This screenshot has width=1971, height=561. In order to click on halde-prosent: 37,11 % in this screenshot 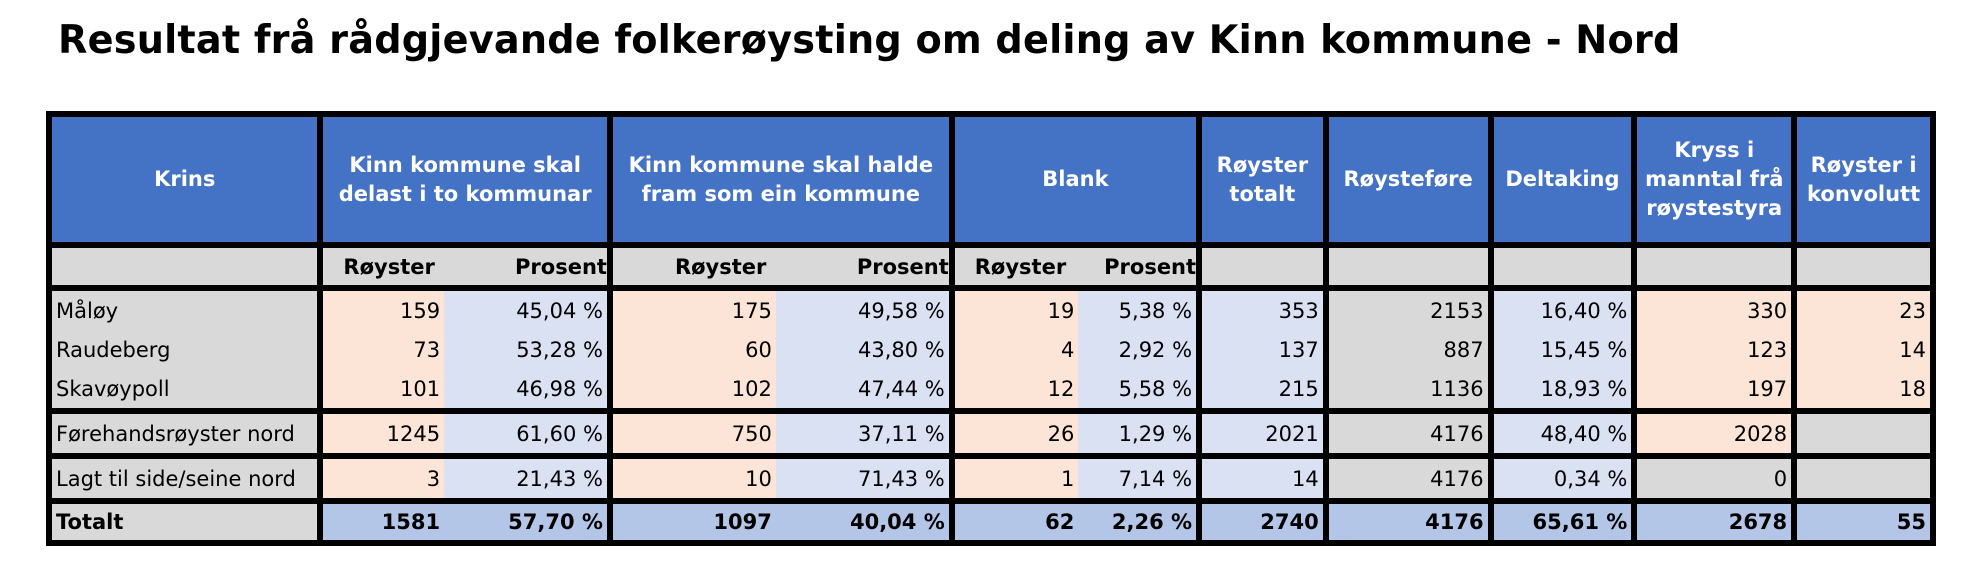, I will do `click(865, 435)`.